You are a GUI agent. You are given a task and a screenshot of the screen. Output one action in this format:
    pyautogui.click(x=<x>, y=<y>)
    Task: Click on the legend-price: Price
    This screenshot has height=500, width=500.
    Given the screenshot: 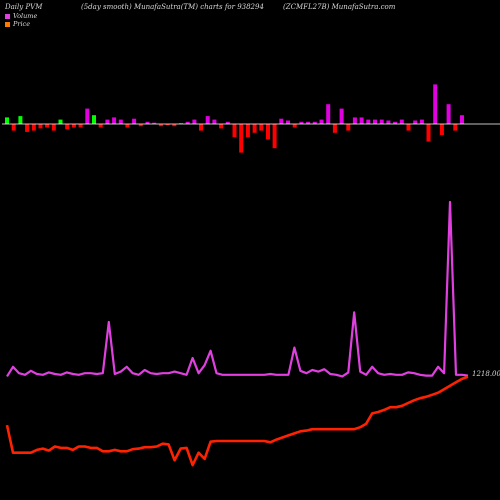 What is the action you would take?
    pyautogui.click(x=17, y=24)
    